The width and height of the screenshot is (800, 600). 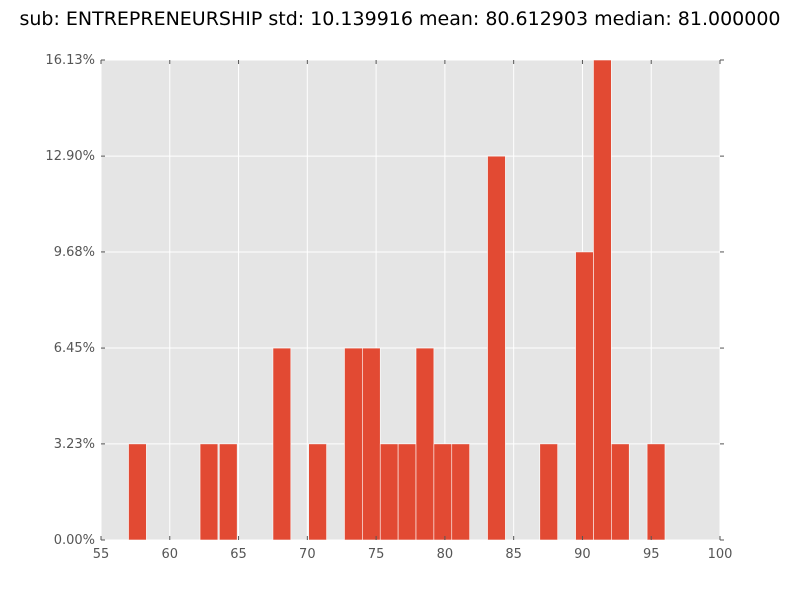 What do you see at coordinates (307, 554) in the screenshot?
I see `x-tick-label: 70` at bounding box center [307, 554].